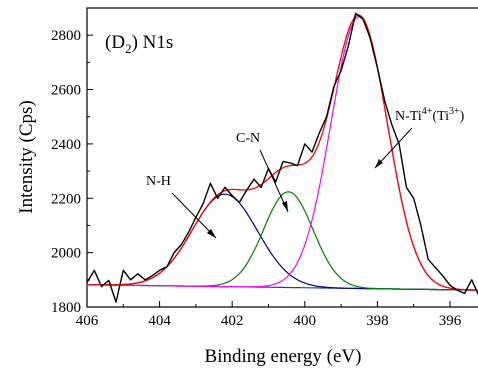 The image size is (478, 371). Describe the element at coordinates (285, 206) in the screenshot. I see `arrow-cn-head` at that location.